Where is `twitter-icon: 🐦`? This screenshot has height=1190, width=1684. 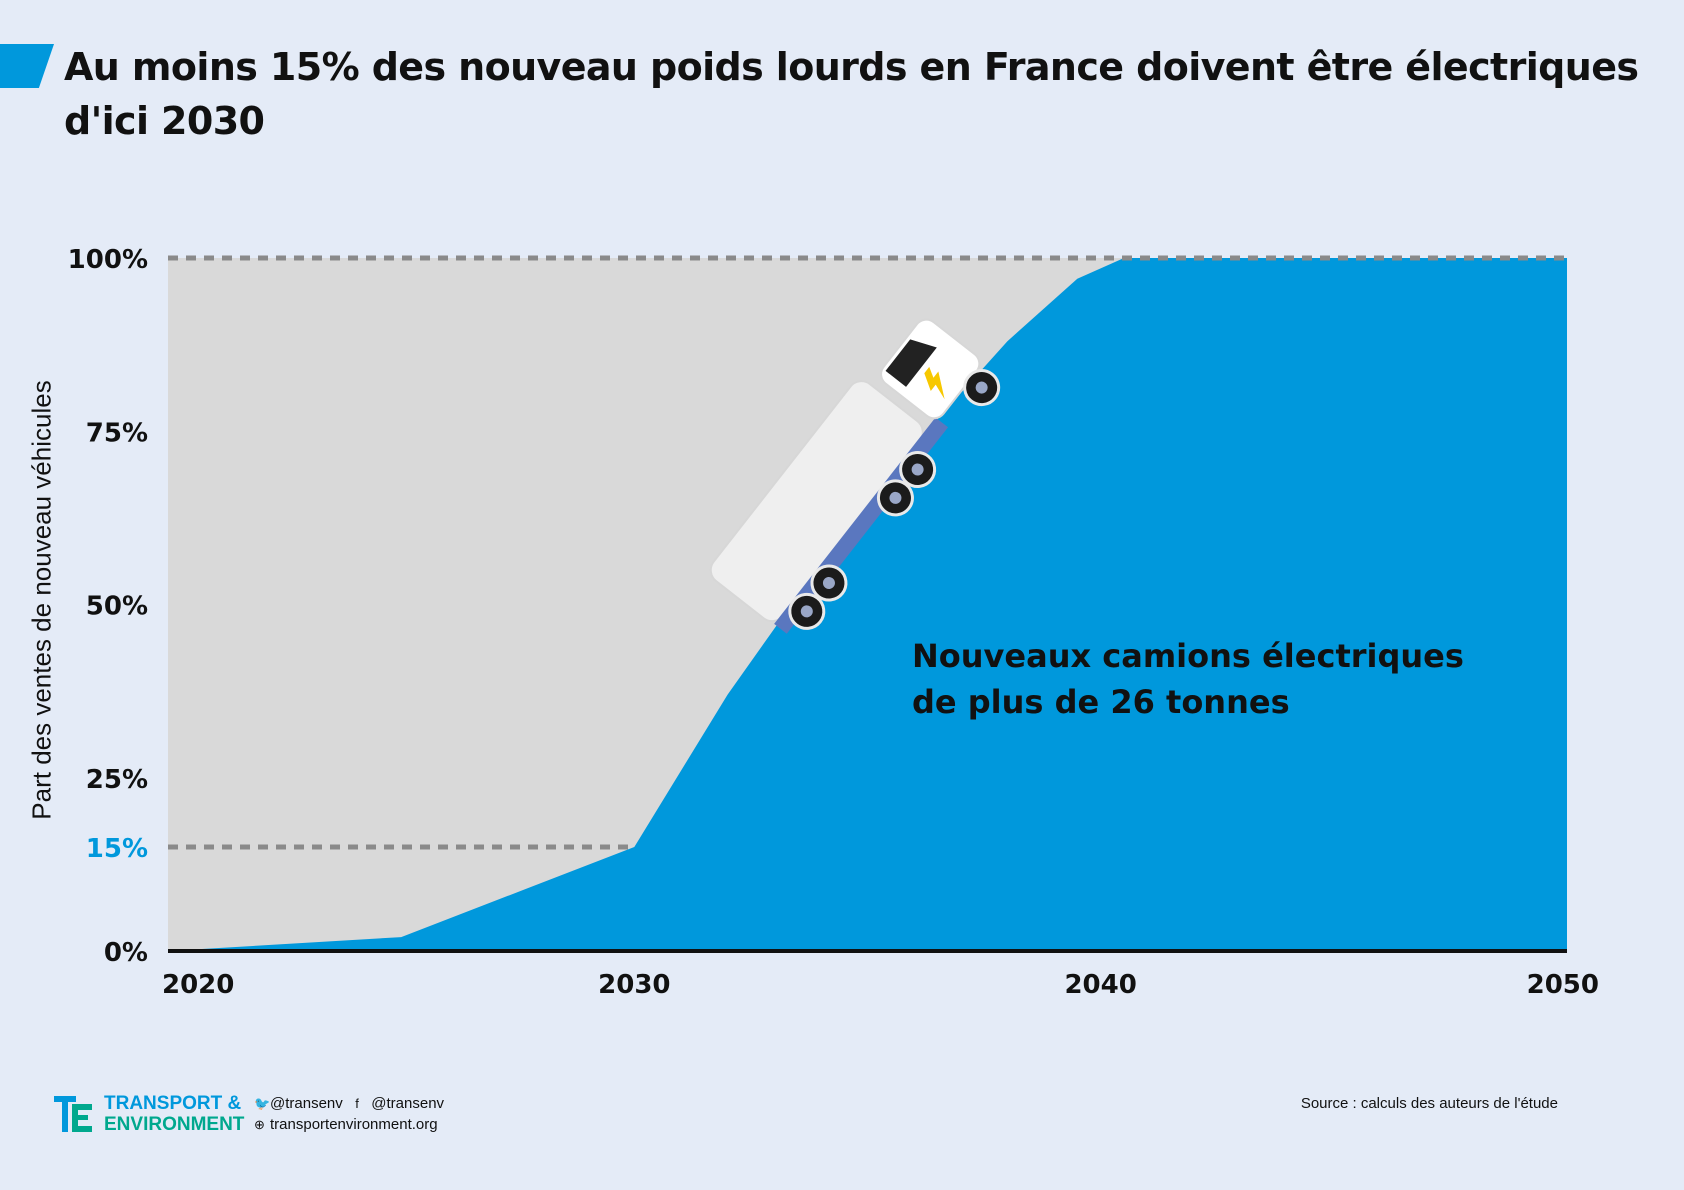
twitter-icon: 🐦 is located at coordinates (262, 1103).